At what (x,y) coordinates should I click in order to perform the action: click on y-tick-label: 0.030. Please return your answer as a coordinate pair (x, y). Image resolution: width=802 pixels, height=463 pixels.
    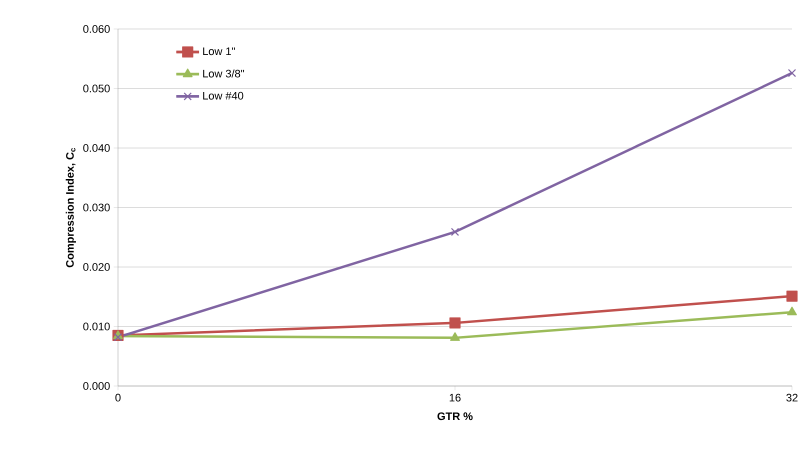
    Looking at the image, I should click on (96, 208).